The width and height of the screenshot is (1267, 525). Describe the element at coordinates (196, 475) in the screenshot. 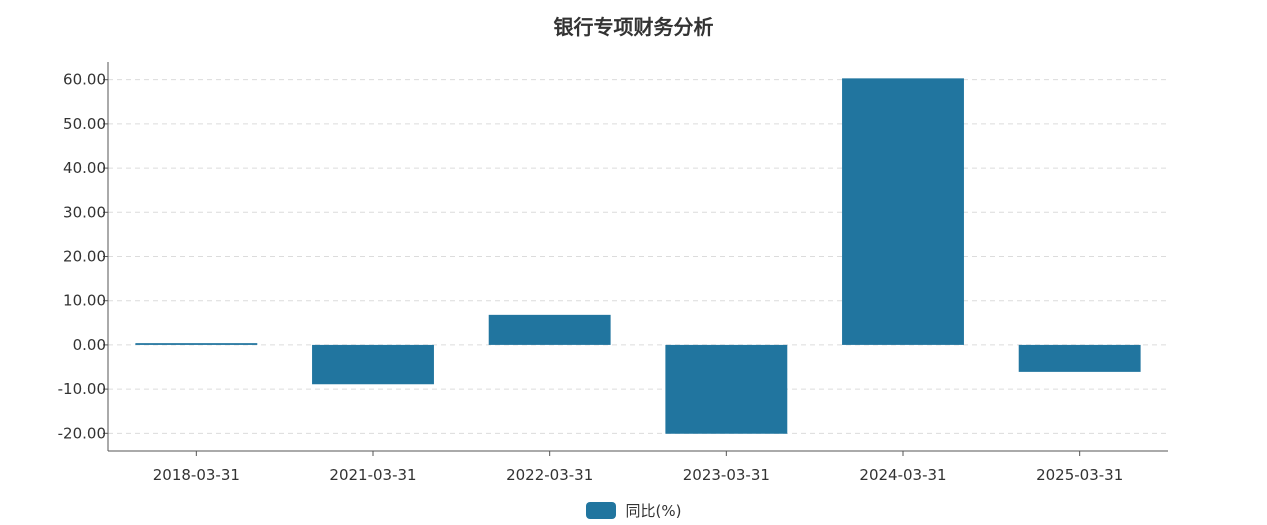

I see `x-tick-label: 2018-03-31` at that location.